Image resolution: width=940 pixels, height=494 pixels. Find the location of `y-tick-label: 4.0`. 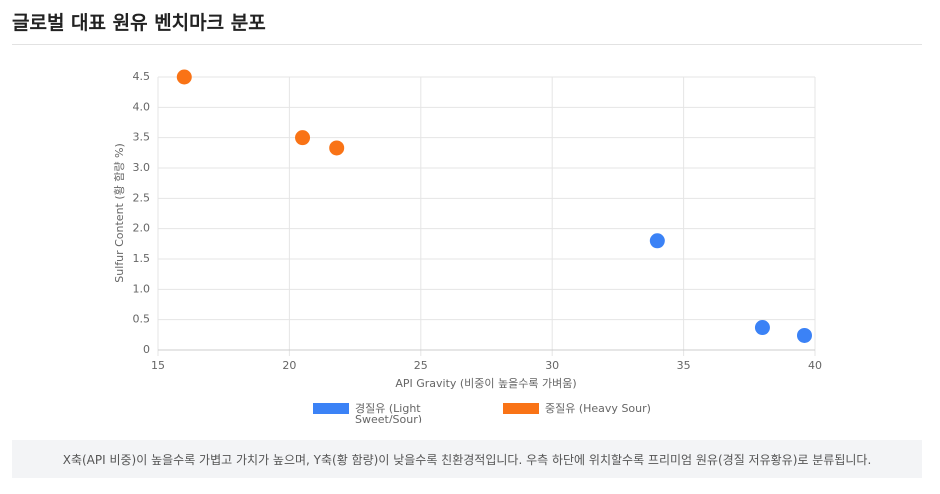

y-tick-label: 4.0 is located at coordinates (142, 106).